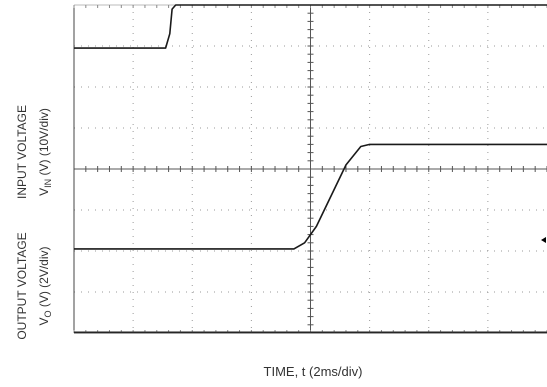 This screenshot has height=387, width=547. I want to click on input-voltage-label: INPUT VOLTAGE, so click(22, 152).